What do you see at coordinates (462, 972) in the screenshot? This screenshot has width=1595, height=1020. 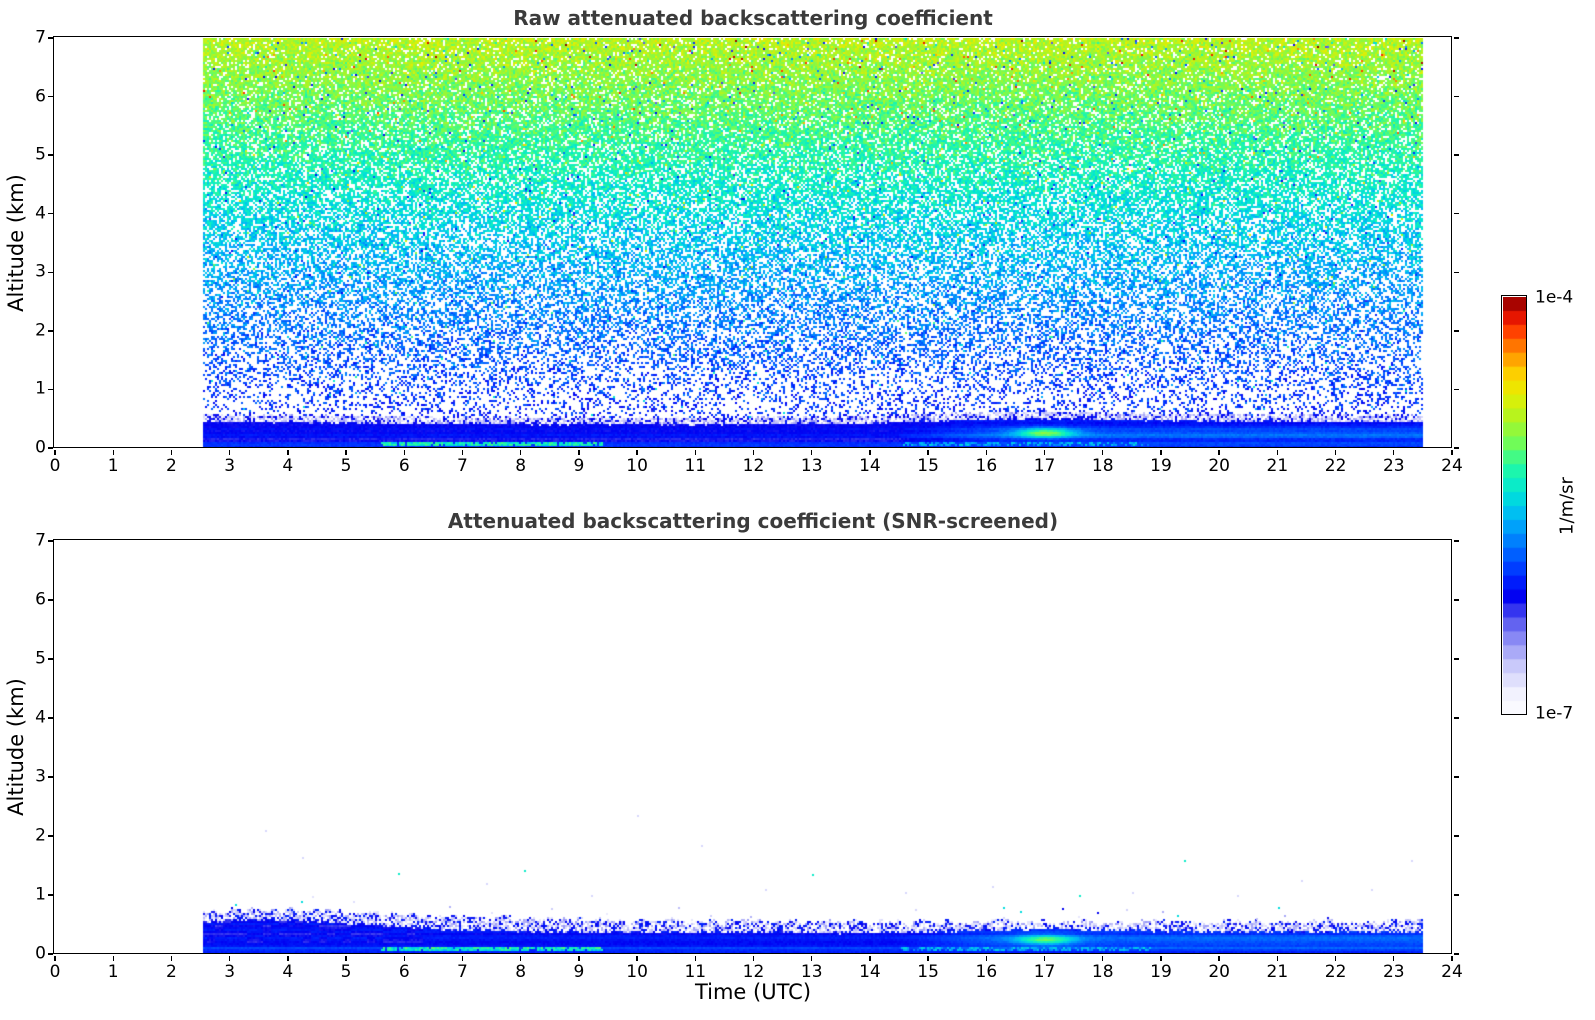 I see `x-tick-label: 7` at bounding box center [462, 972].